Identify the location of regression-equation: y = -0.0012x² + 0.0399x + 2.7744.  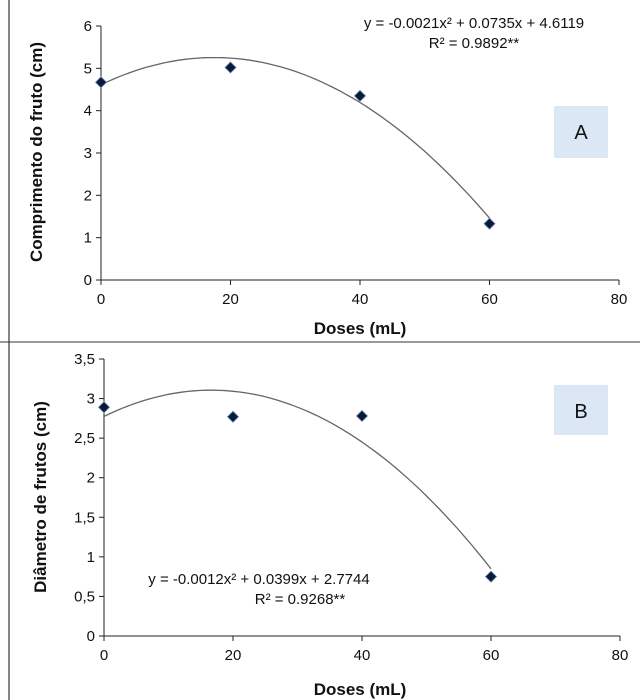
(258, 579).